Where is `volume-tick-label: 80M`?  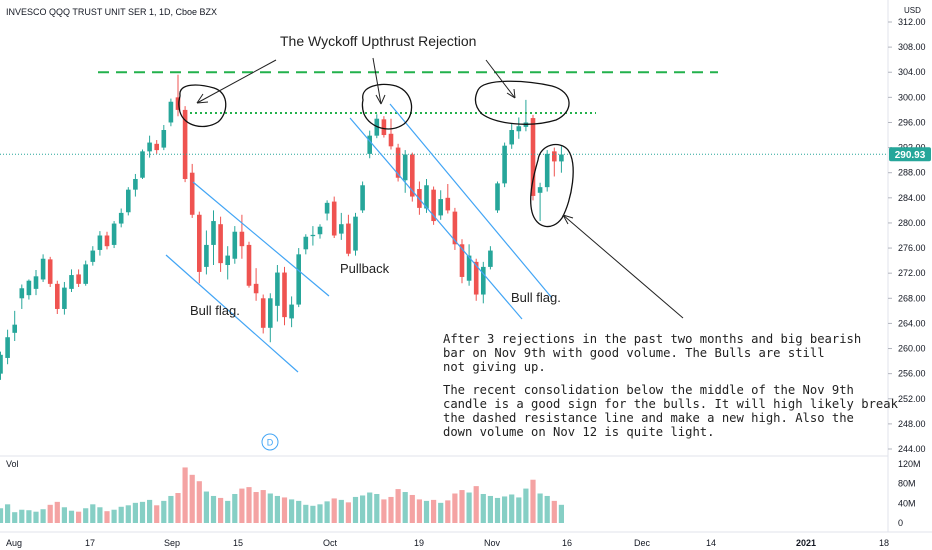
volume-tick-label: 80M is located at coordinates (907, 484).